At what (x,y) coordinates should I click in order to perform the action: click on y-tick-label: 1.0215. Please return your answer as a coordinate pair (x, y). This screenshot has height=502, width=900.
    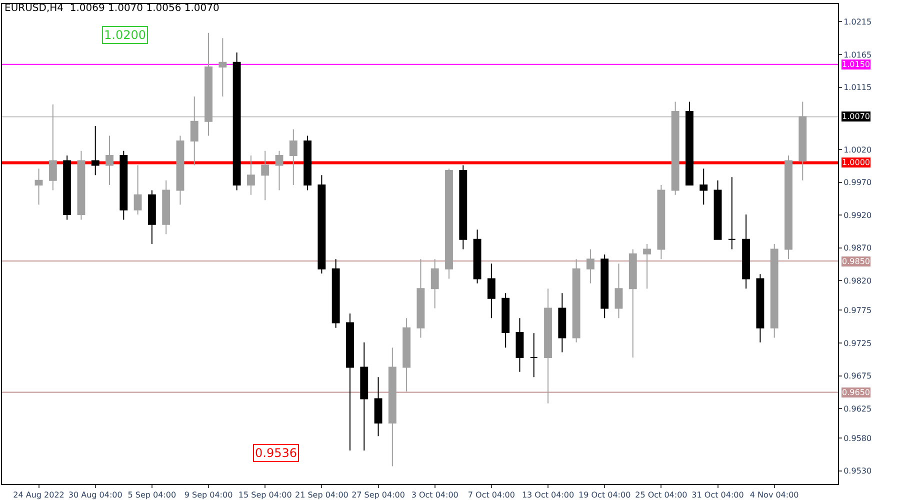
    Looking at the image, I should click on (858, 22).